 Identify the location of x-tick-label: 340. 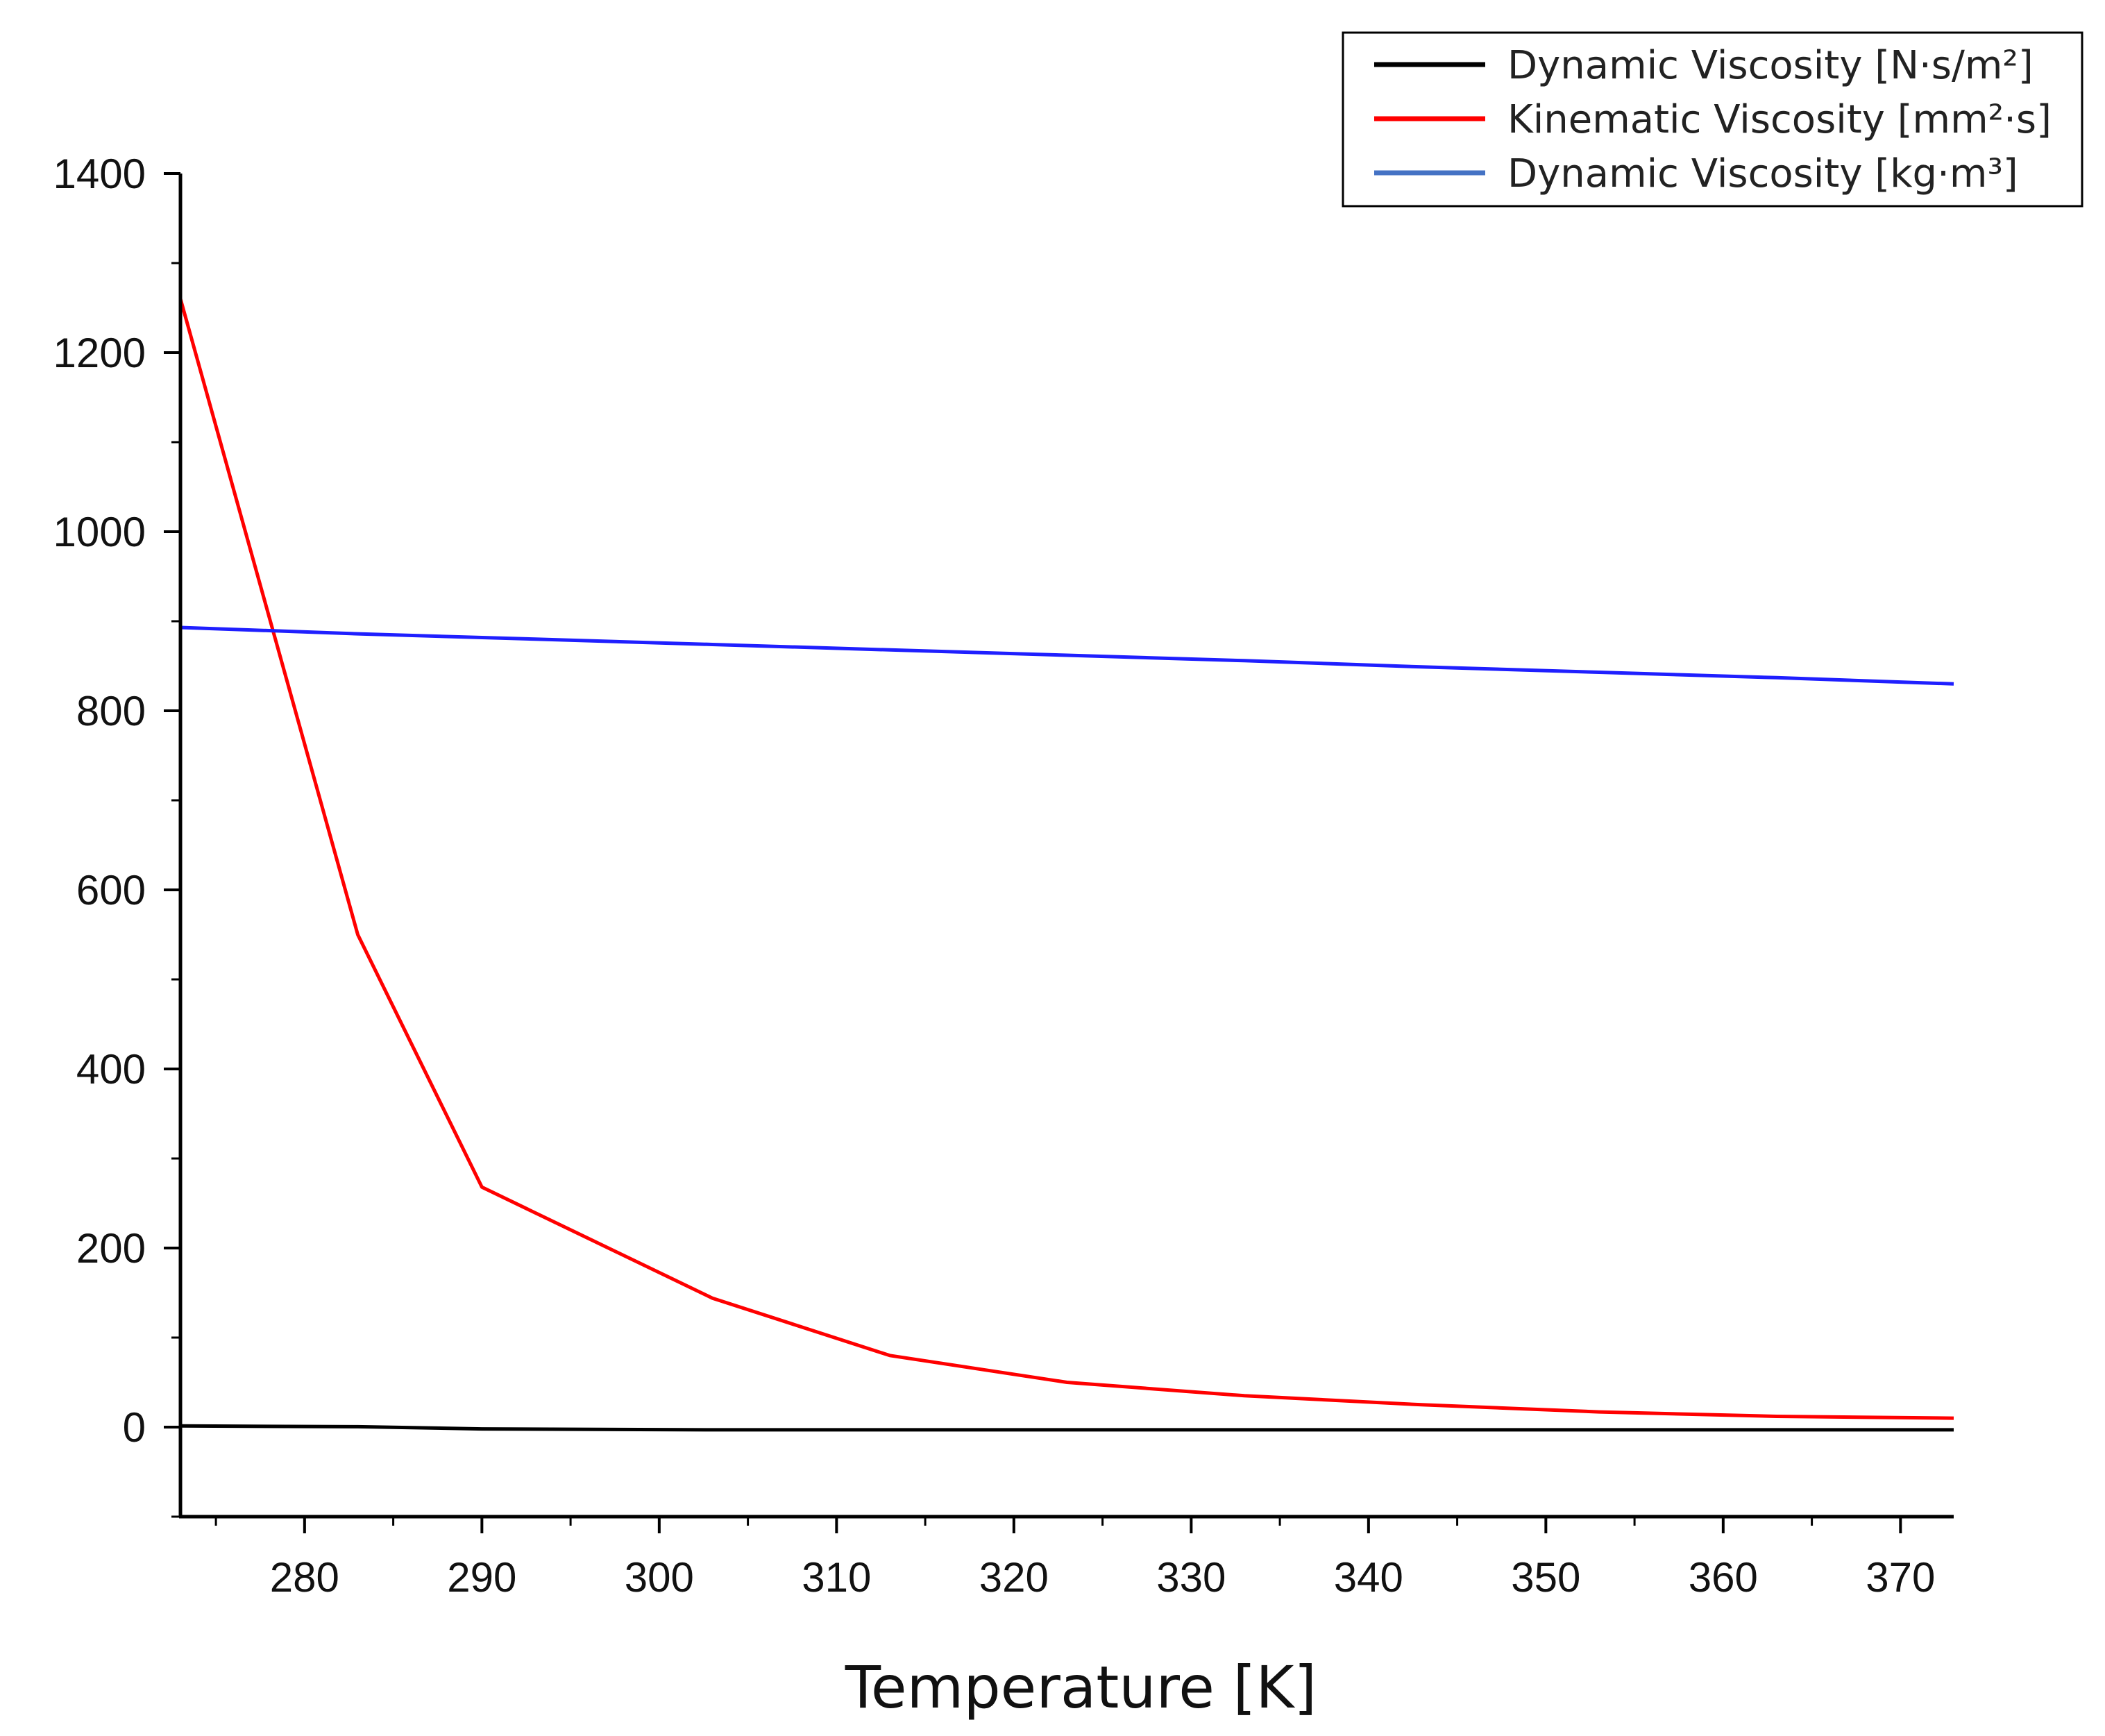
(1368, 1577).